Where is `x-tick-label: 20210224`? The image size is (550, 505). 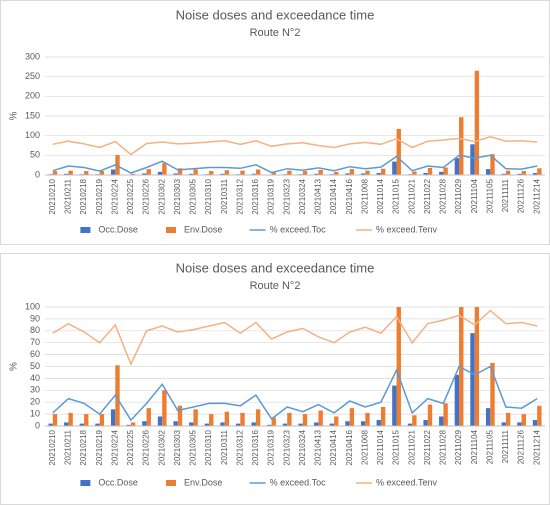
x-tick-label: 20210224 is located at coordinates (114, 447).